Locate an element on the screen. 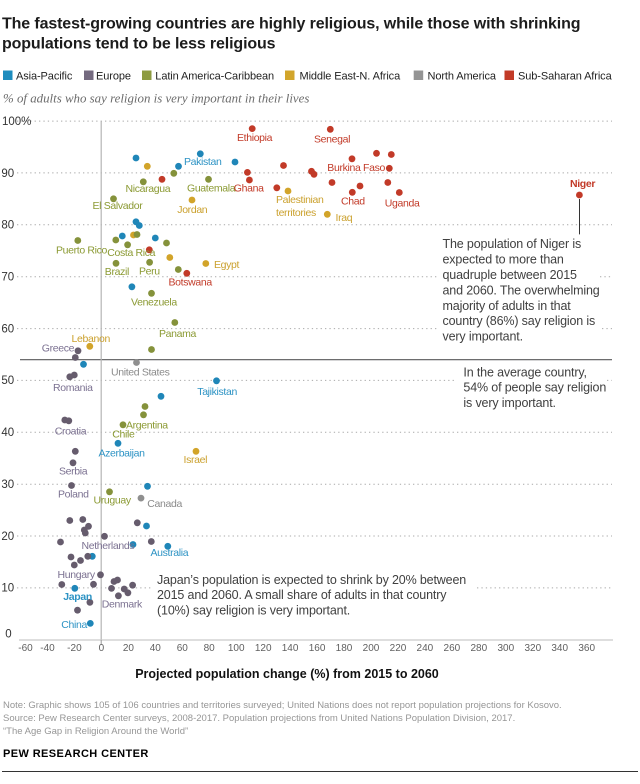  svg-text: 240 is located at coordinates (425, 648).